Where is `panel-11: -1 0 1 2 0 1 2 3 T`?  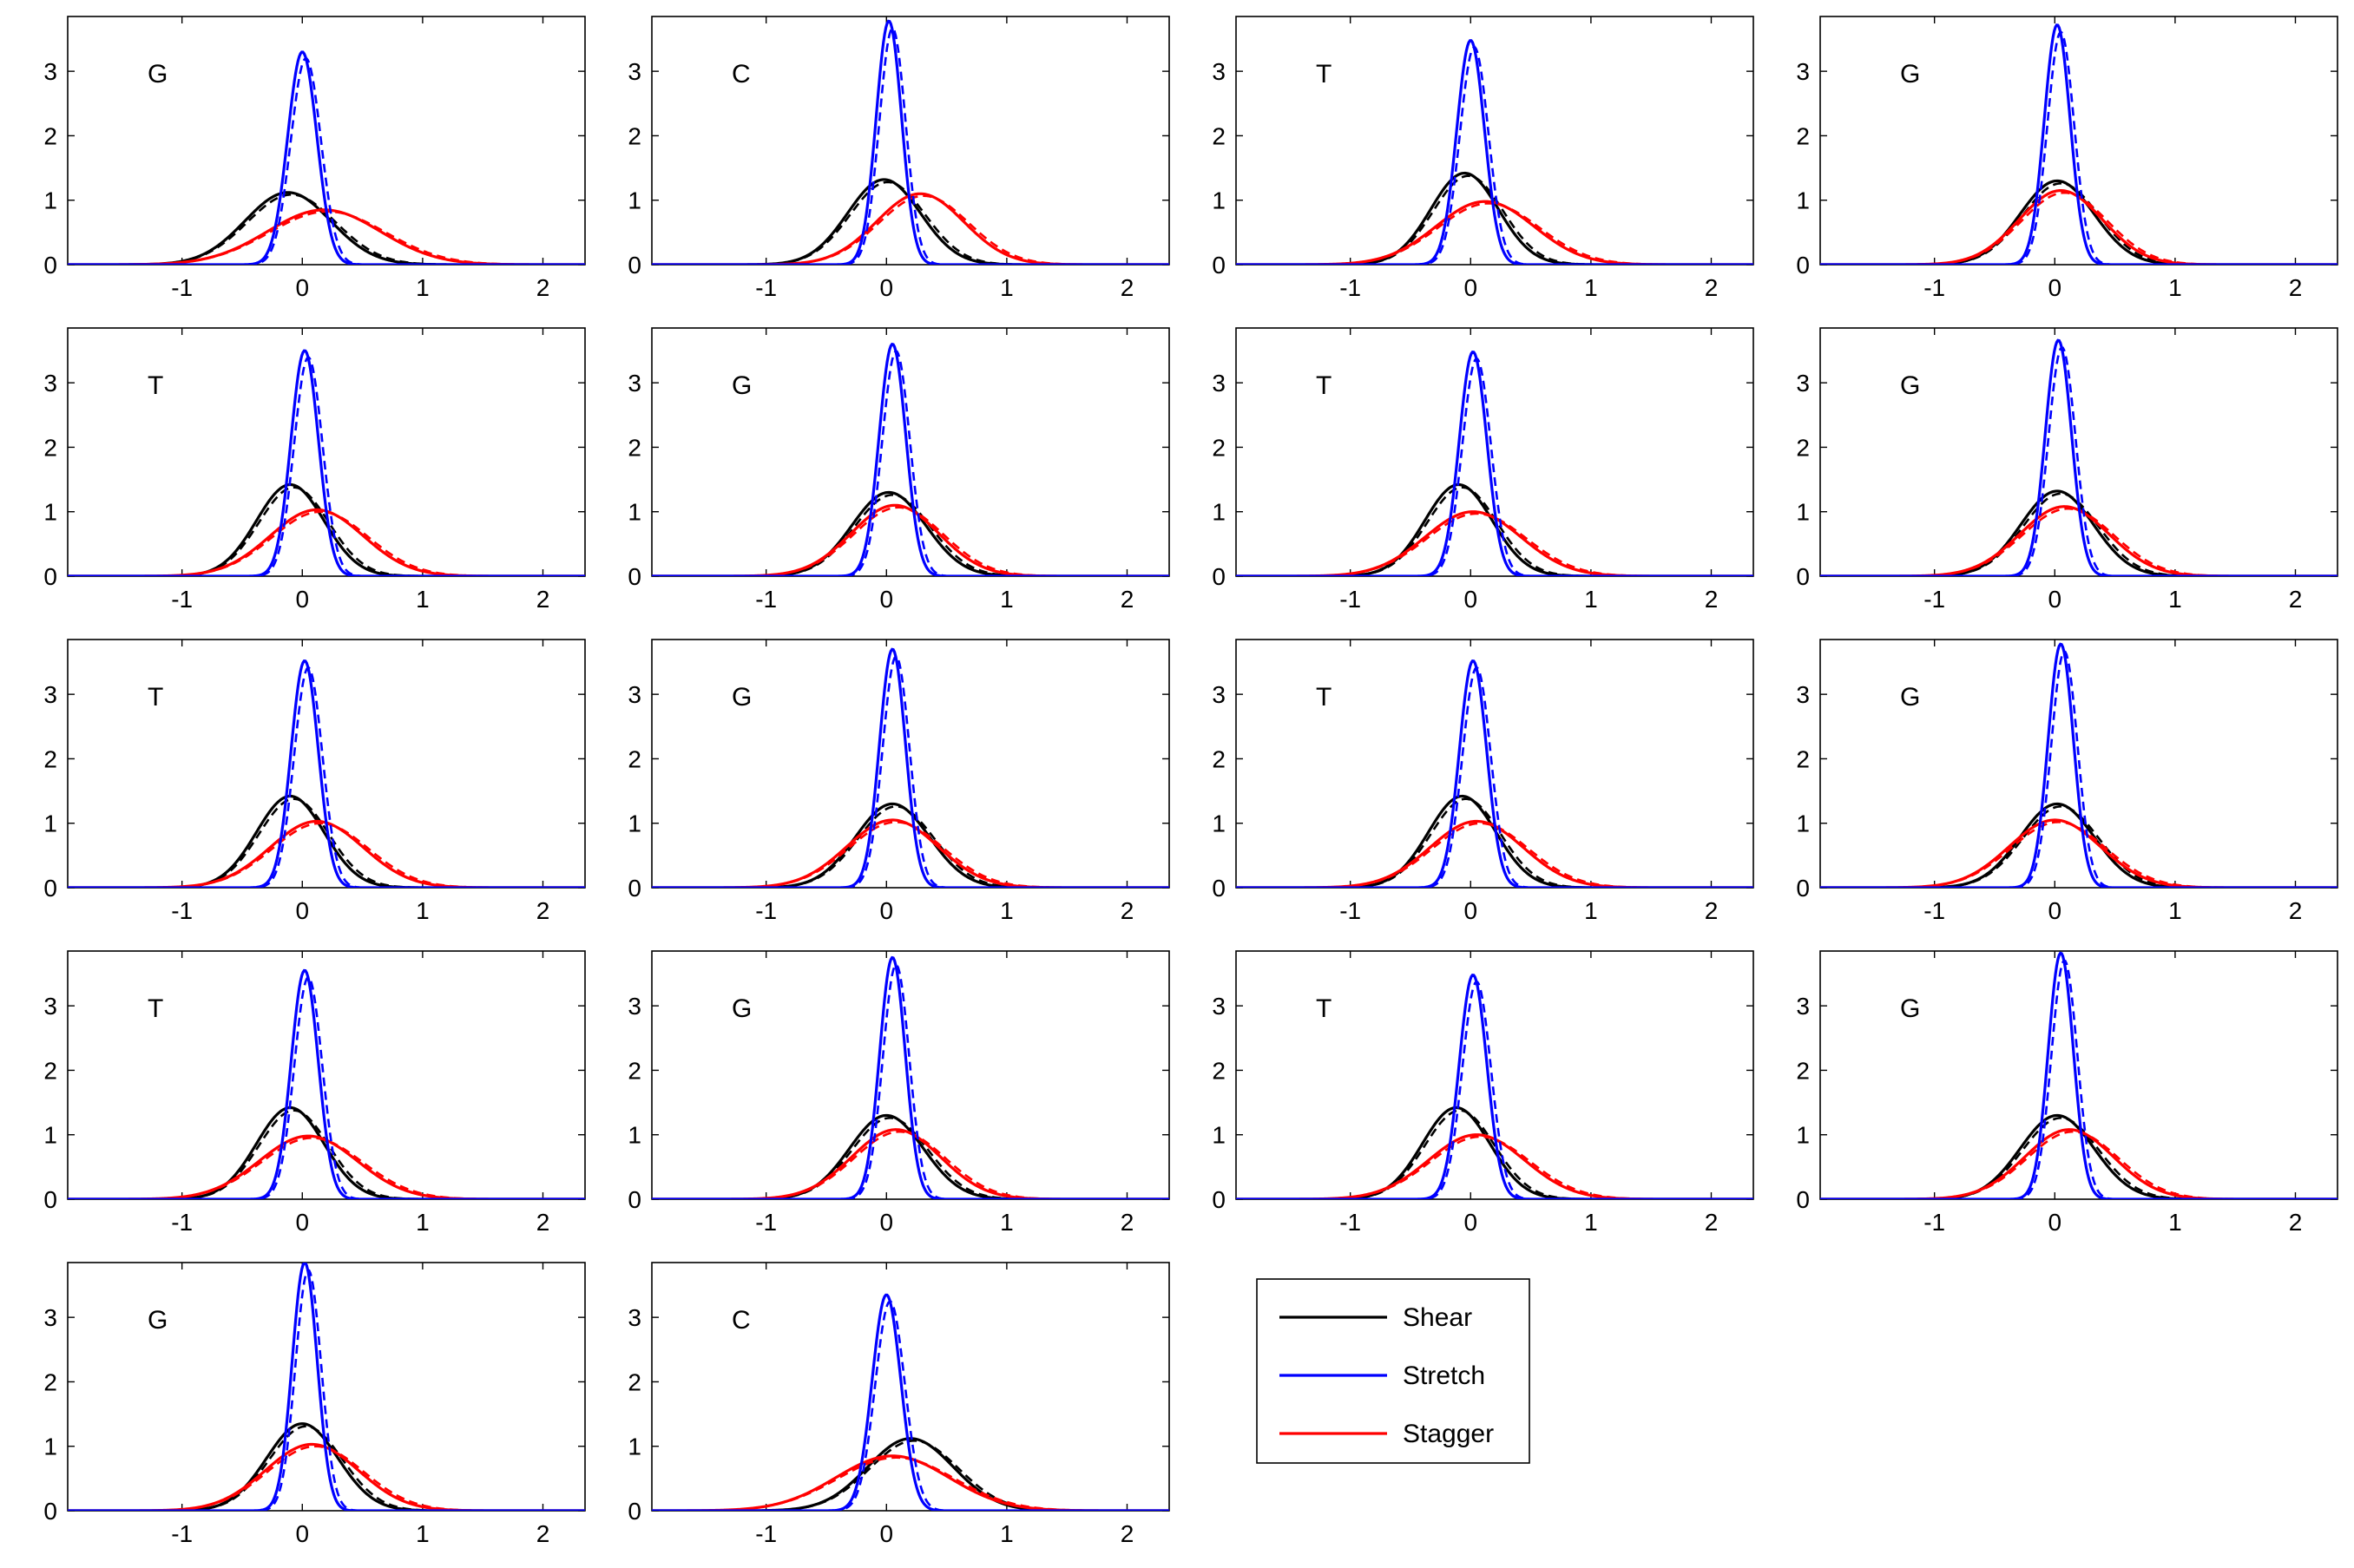
panel-11: -1 0 1 2 0 1 2 3 T is located at coordinates (1483, 781).